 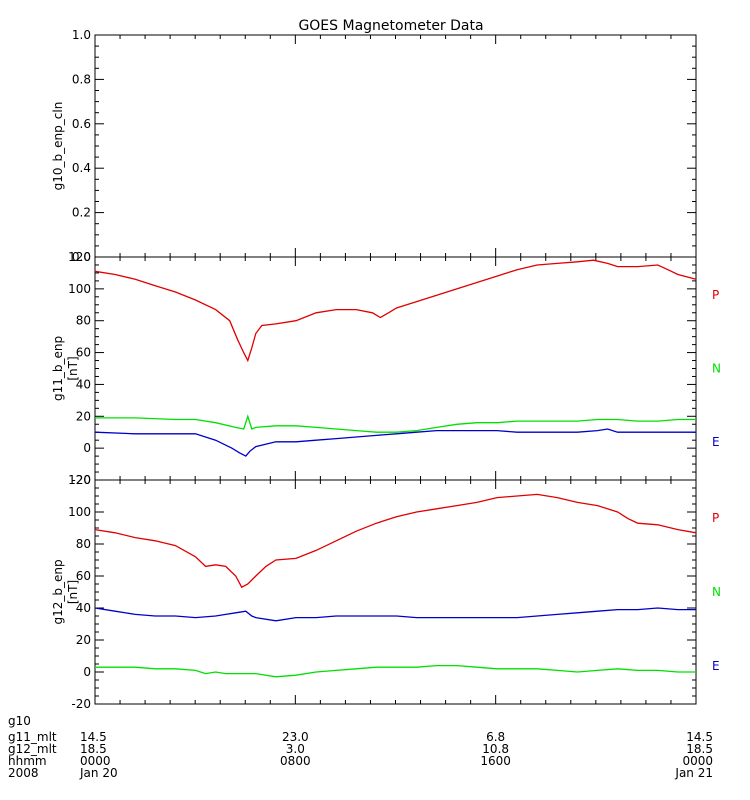 I want to click on chart-title: GOES Magnetometer Data, so click(x=390, y=26).